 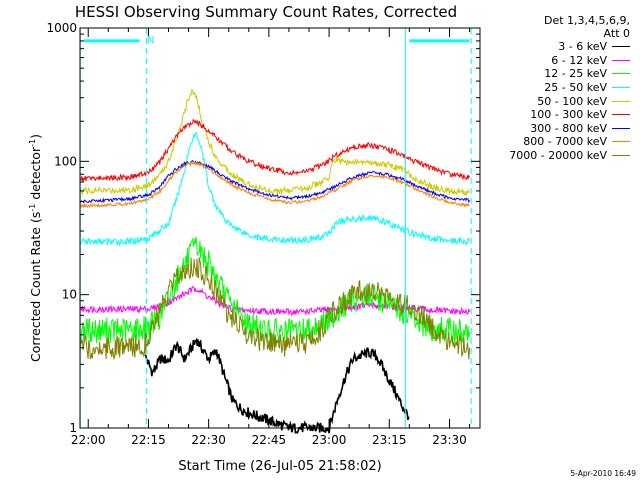 I want to click on legend-entry: 800 - 7000 keV, so click(x=558, y=142).